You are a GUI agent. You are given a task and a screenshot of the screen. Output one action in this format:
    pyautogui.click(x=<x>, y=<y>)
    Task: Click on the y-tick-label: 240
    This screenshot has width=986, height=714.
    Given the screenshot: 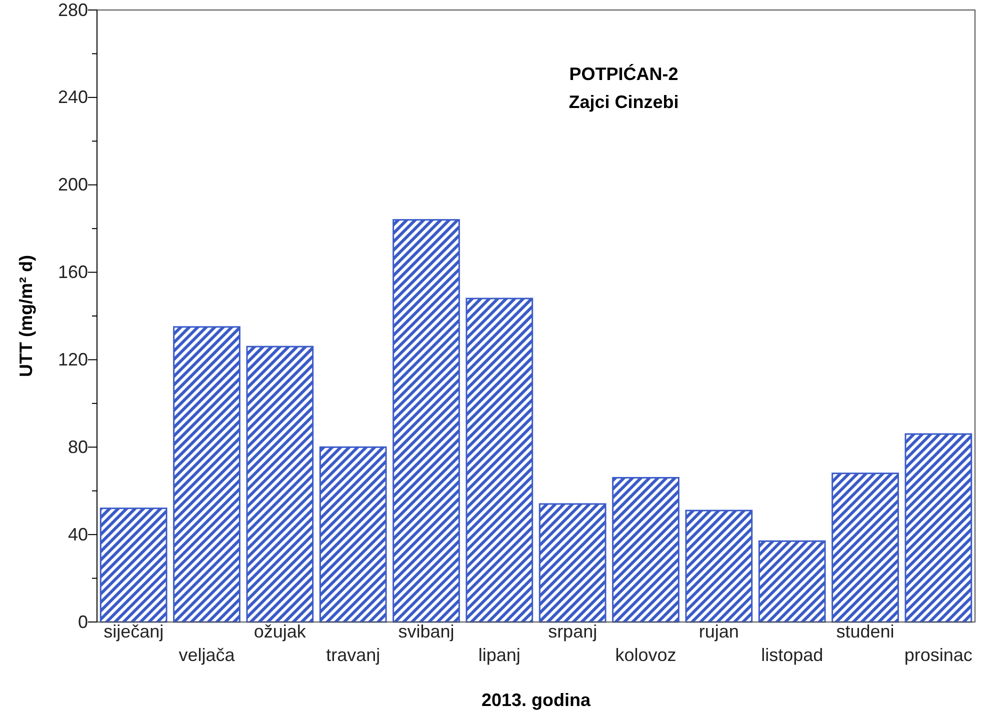 What is the action you would take?
    pyautogui.click(x=73, y=97)
    